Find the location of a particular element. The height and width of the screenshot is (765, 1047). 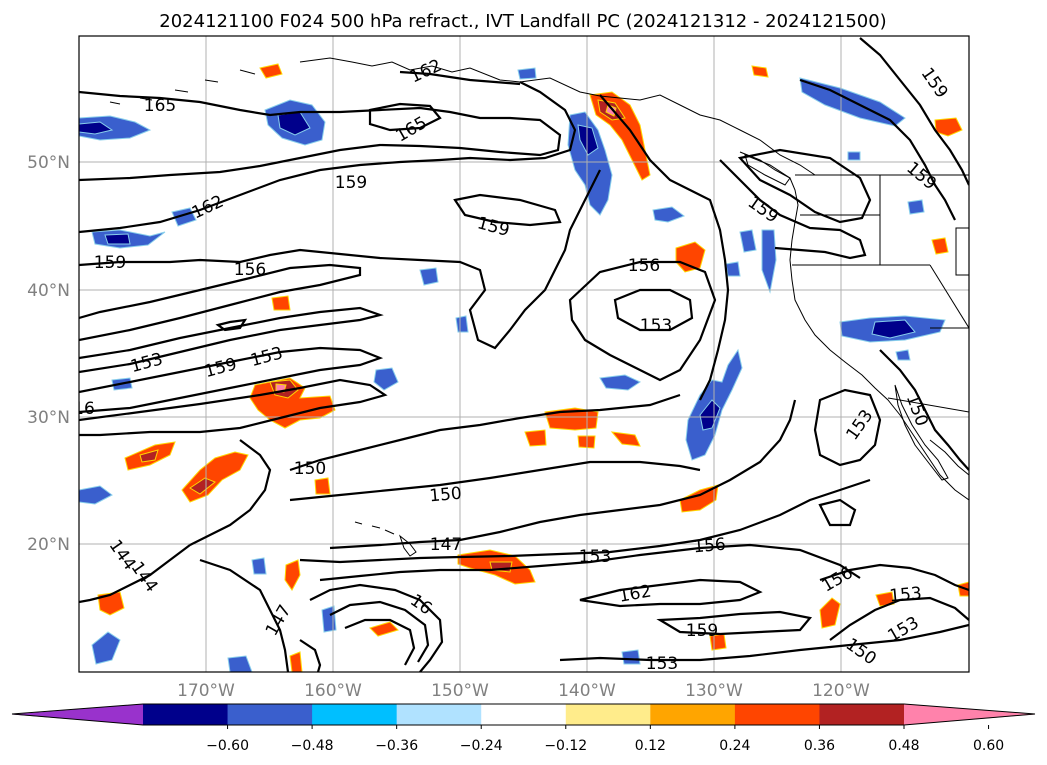

aleutian-islands is located at coordinates (182, 87).